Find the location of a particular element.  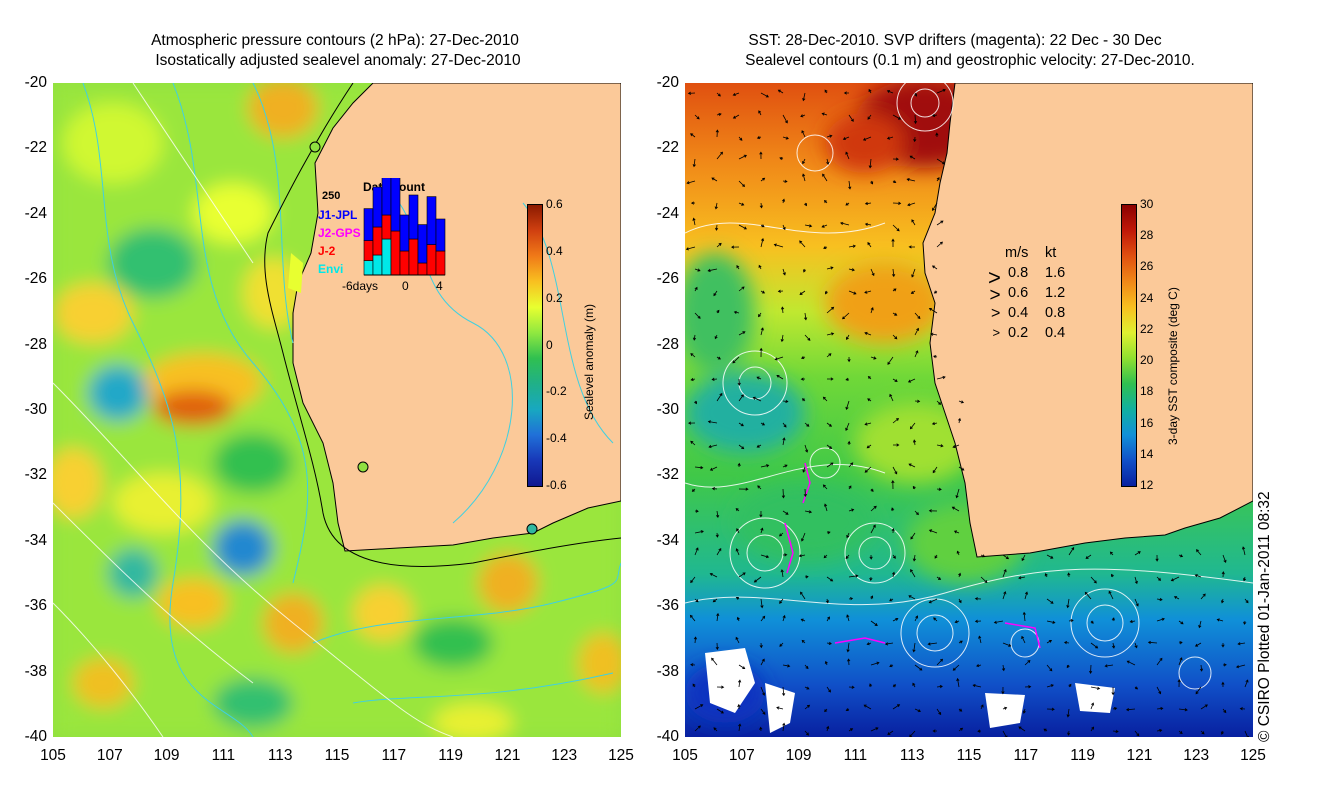

velocity-legend-unit-kt: kt is located at coordinates (1051, 253).